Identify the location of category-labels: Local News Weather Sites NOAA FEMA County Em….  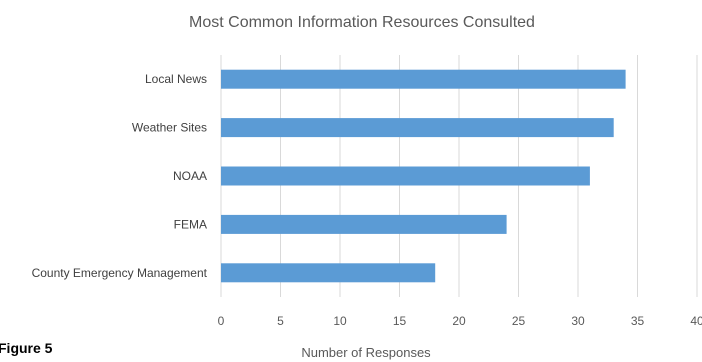
(120, 176).